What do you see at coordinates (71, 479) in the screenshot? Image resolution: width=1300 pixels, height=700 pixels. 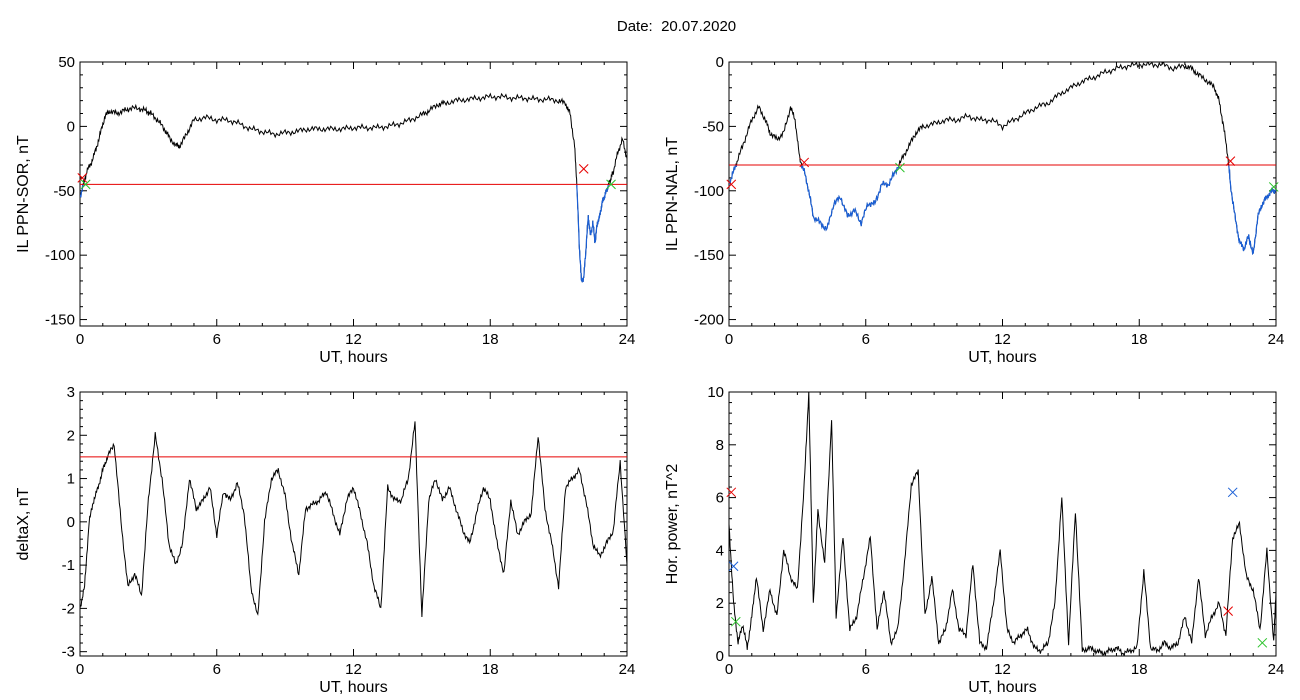 I see `y-tick-label: 1` at bounding box center [71, 479].